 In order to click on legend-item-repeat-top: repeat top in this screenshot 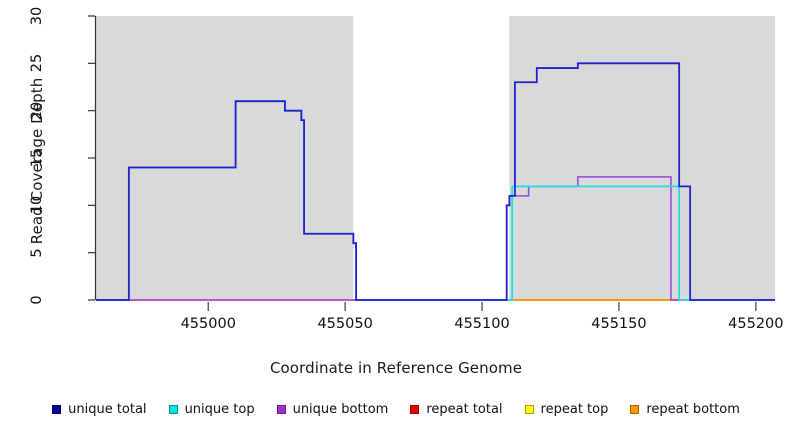, I will do `click(566, 409)`.